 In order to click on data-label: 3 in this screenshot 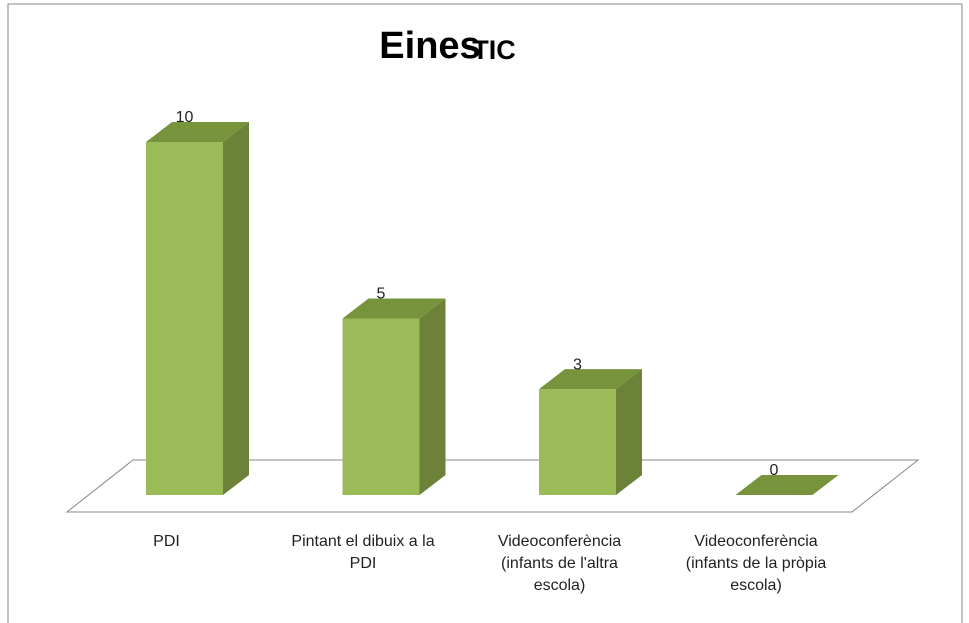, I will do `click(577, 364)`.